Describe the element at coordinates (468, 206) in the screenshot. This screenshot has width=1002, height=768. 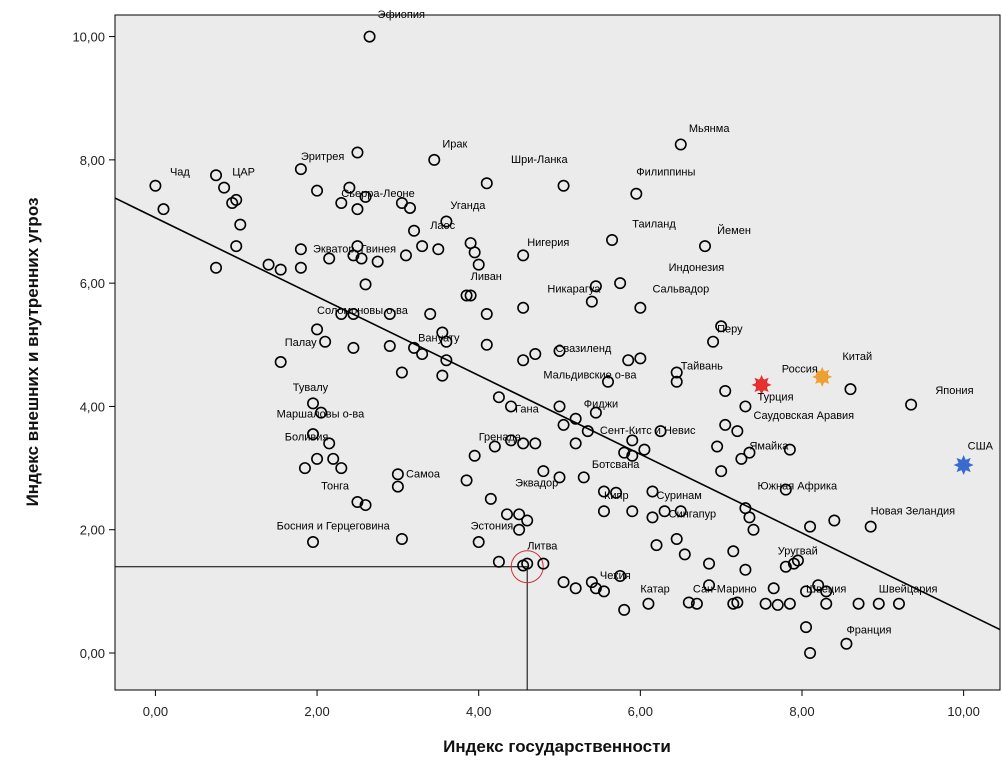
I see `point-label: Уганда` at that location.